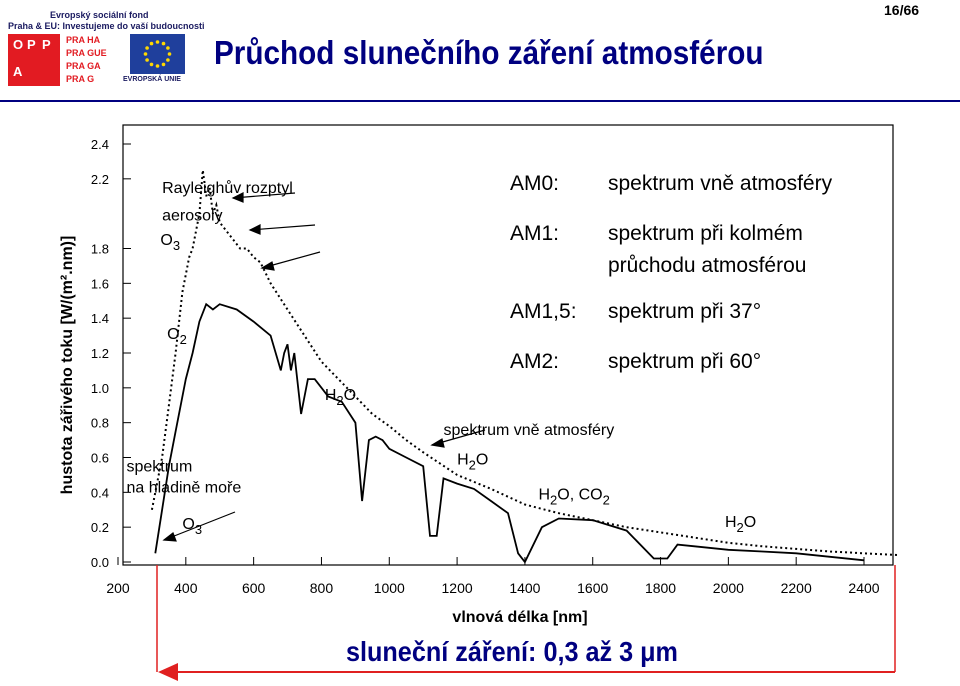  Describe the element at coordinates (157, 54) in the screenshot. I see `eu-flag-icon` at that location.